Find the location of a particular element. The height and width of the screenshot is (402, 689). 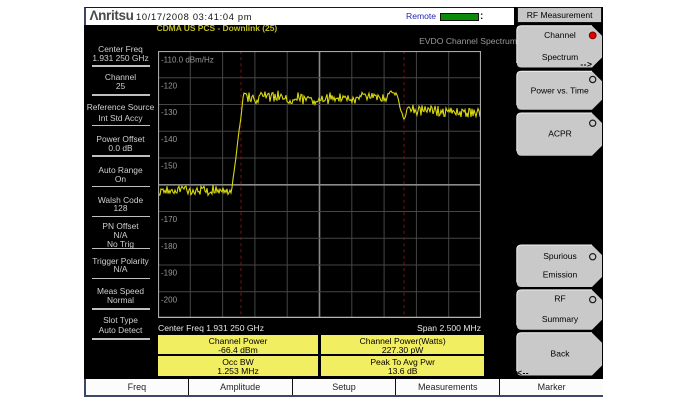

svg-text: -130 is located at coordinates (169, 112).